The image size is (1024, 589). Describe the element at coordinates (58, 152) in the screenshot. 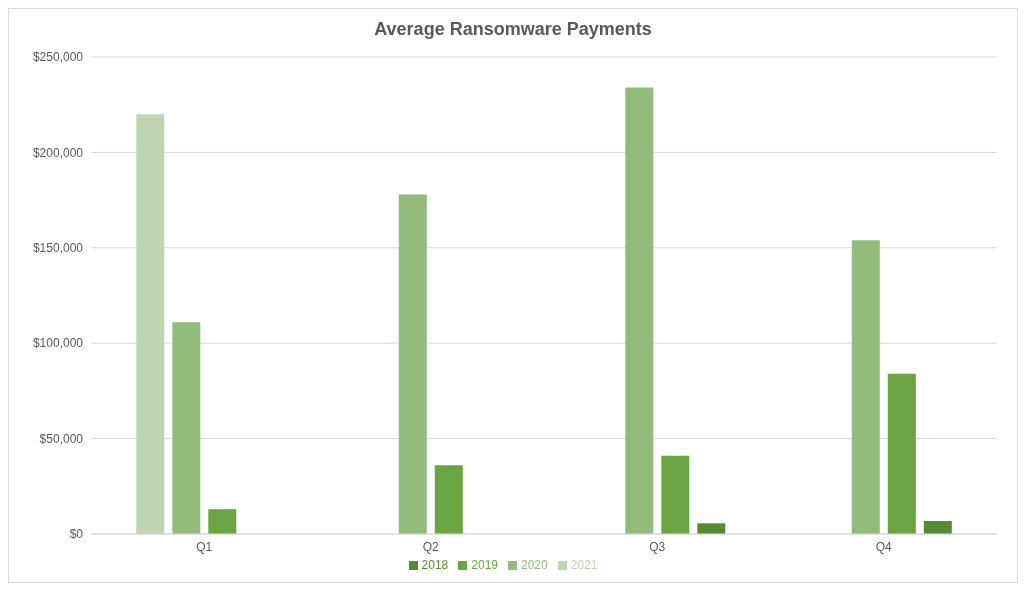

I see `y-tick-label: $200,000` at that location.